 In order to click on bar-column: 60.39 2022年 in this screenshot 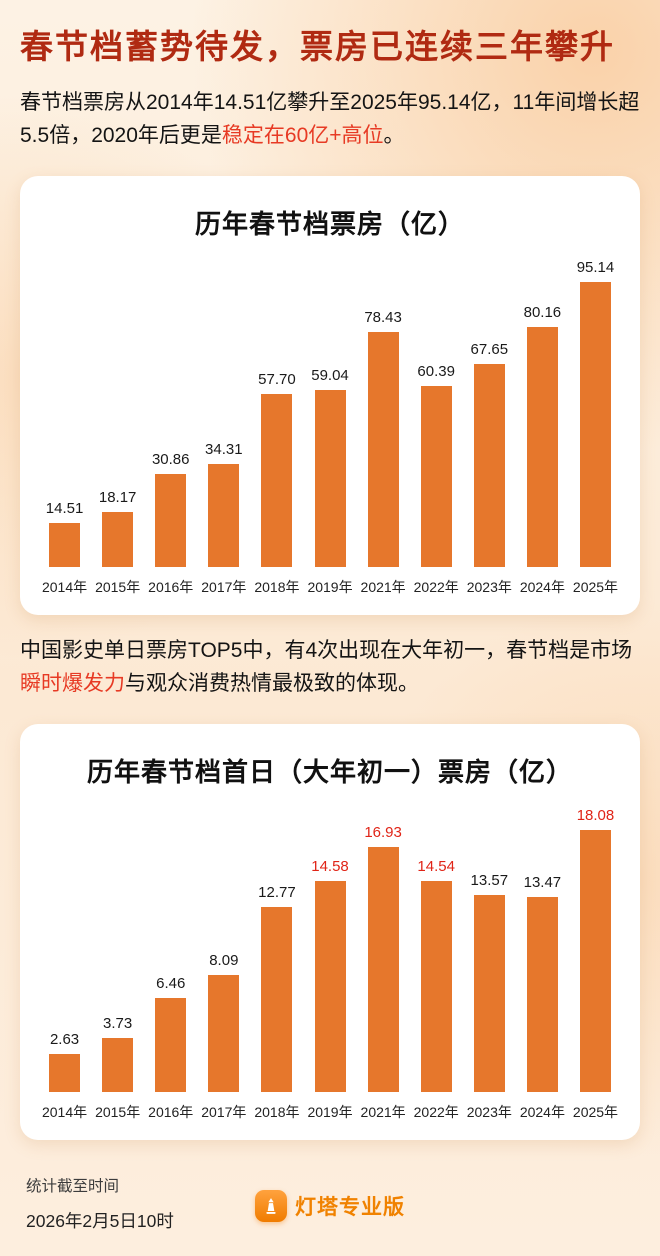, I will do `click(436, 480)`.